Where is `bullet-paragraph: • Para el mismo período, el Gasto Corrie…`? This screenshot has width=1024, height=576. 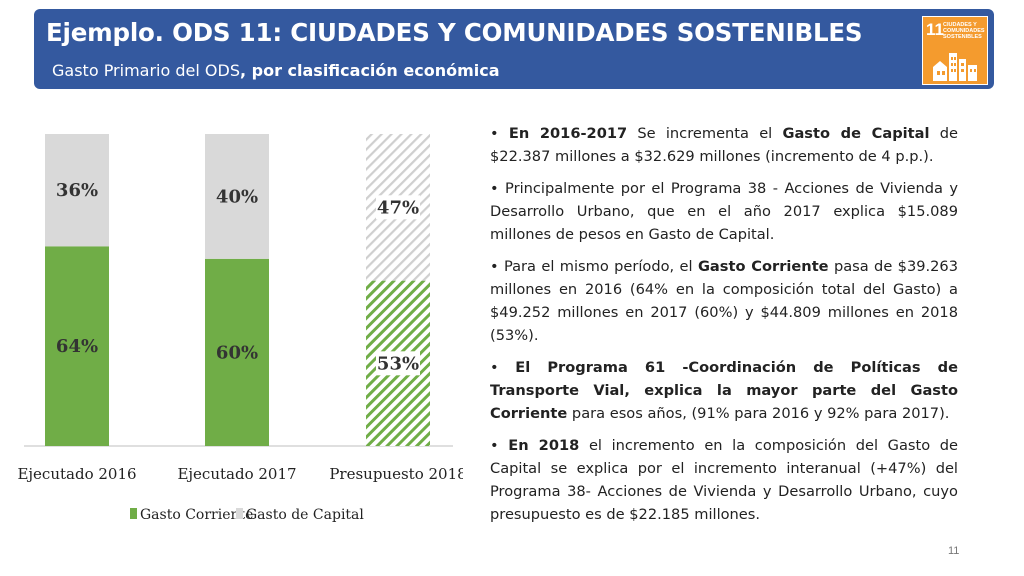 bullet-paragraph: • Para el mismo período, el Gasto Corrie… is located at coordinates (724, 301).